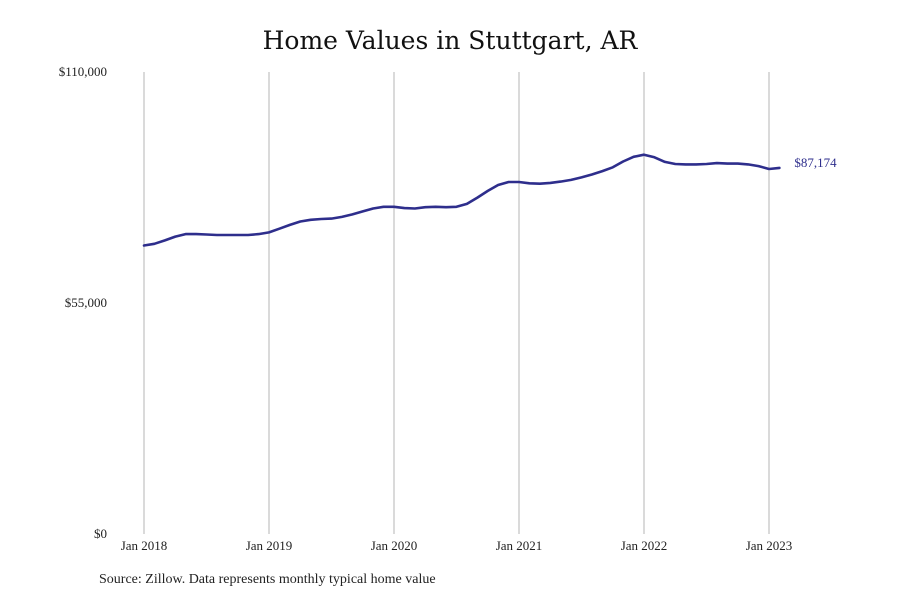 The image size is (900, 600). What do you see at coordinates (100, 533) in the screenshot?
I see `y-tick-label: $0` at bounding box center [100, 533].